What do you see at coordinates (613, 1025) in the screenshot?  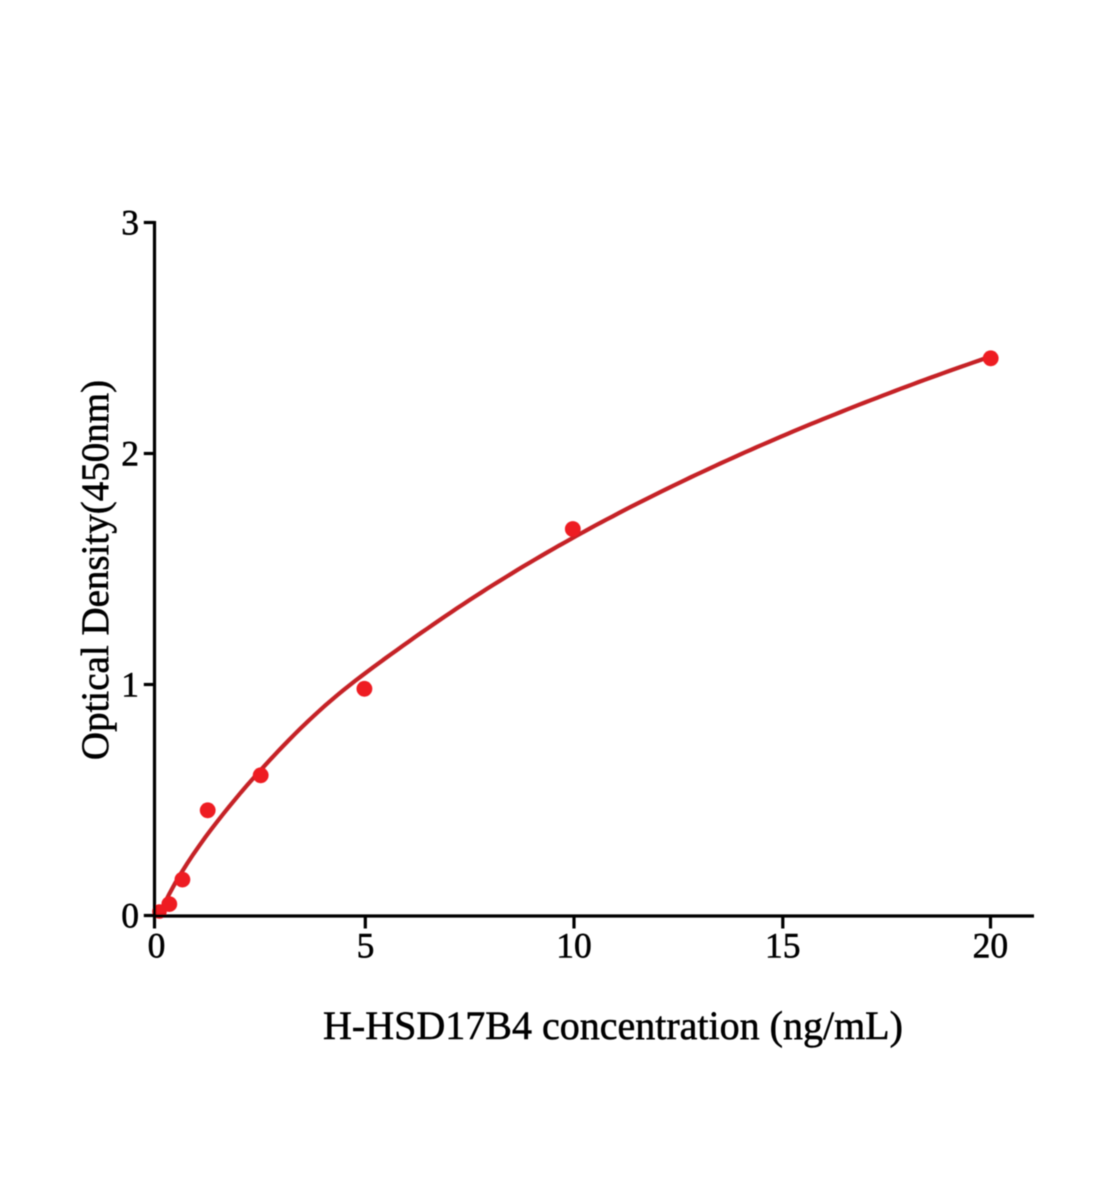 I see `svg-text:H-HSD17B4 concentration (ng/mL: H-HSD17B4 concentration (ng/mL)` at bounding box center [613, 1025].